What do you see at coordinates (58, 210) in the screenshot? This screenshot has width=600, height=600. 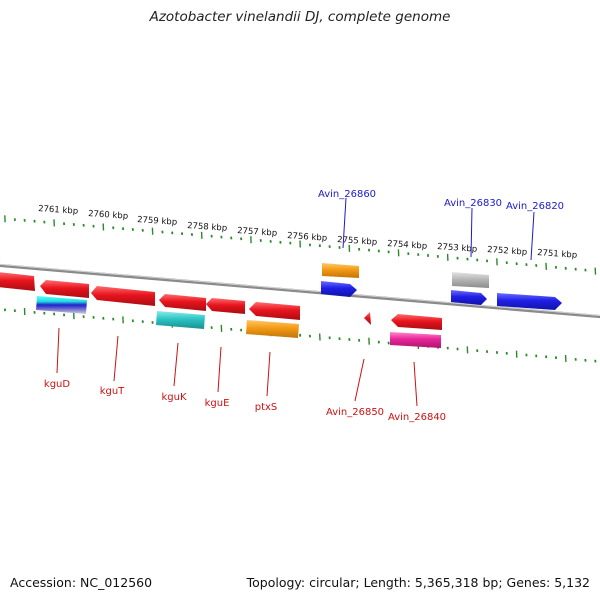 I see `tick-label: 2761 kbp` at bounding box center [58, 210].